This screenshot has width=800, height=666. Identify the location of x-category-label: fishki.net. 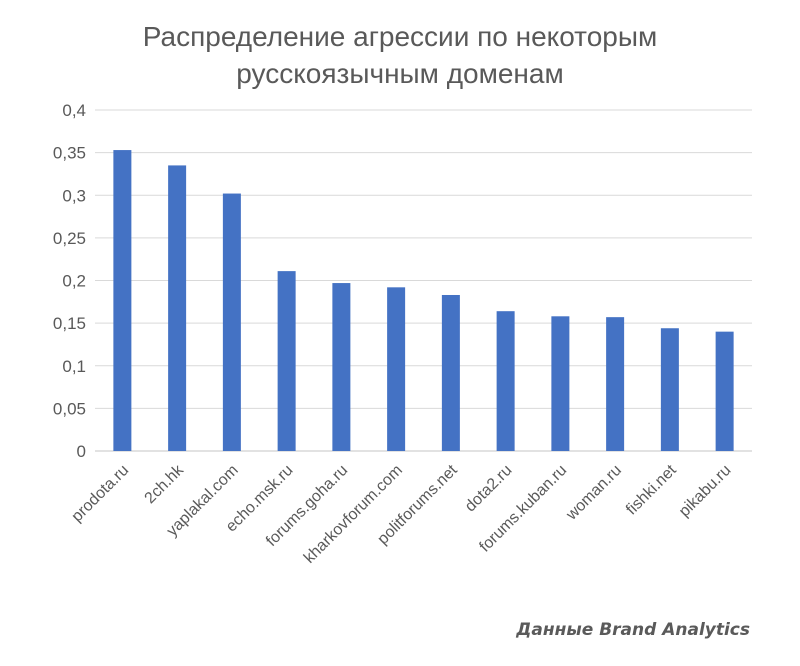
(651, 489).